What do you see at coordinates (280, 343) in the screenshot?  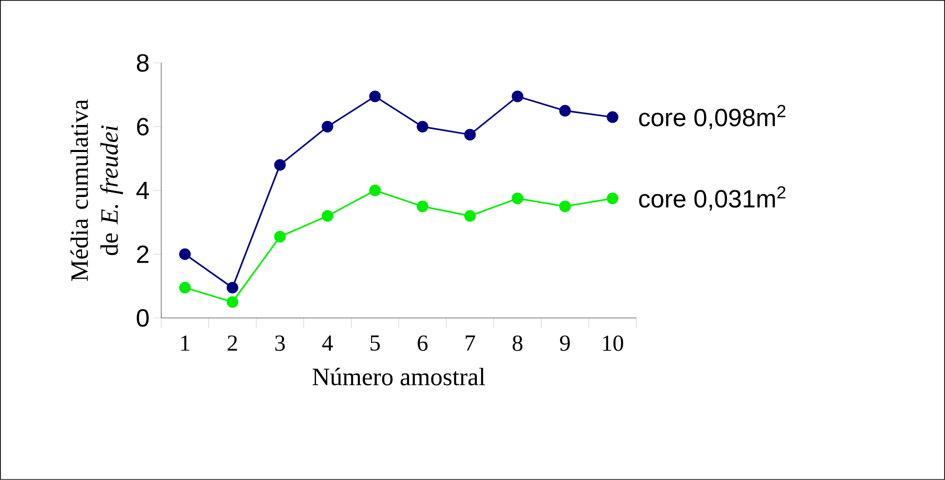 I see `x-tick-label: 3` at bounding box center [280, 343].